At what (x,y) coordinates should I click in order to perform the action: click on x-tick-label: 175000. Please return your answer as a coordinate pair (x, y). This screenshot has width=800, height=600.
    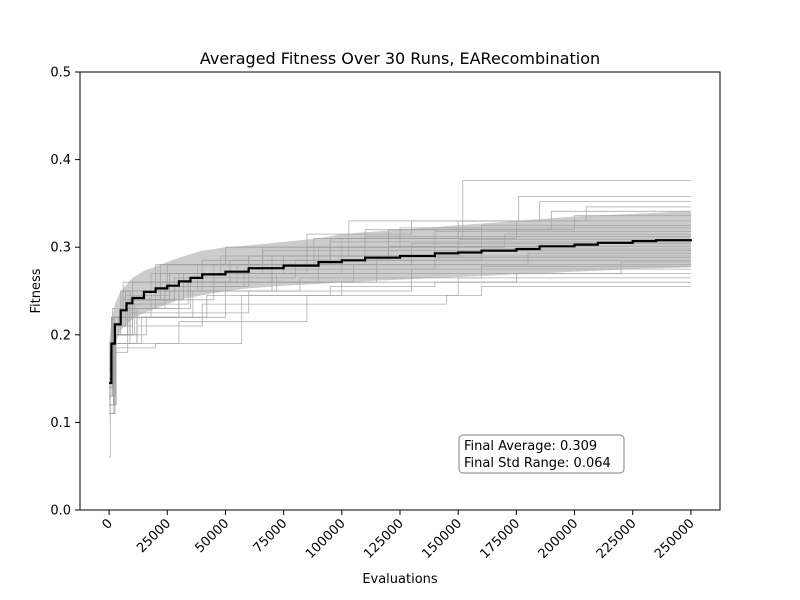
    Looking at the image, I should click on (500, 539).